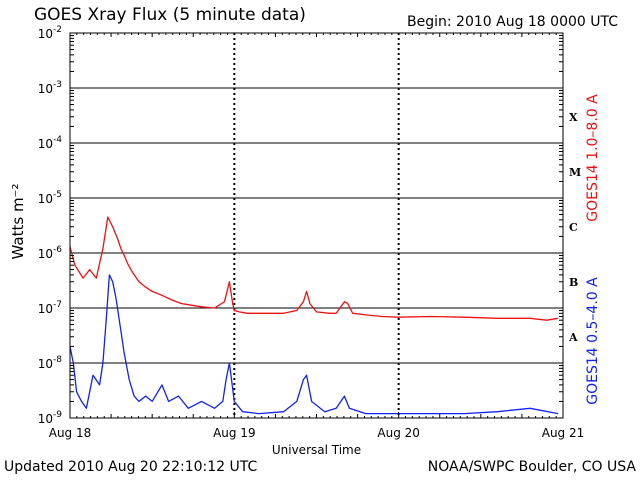 This screenshot has width=640, height=480. What do you see at coordinates (50, 88) in the screenshot?
I see `y-tick-label: 10⁻³` at bounding box center [50, 88].